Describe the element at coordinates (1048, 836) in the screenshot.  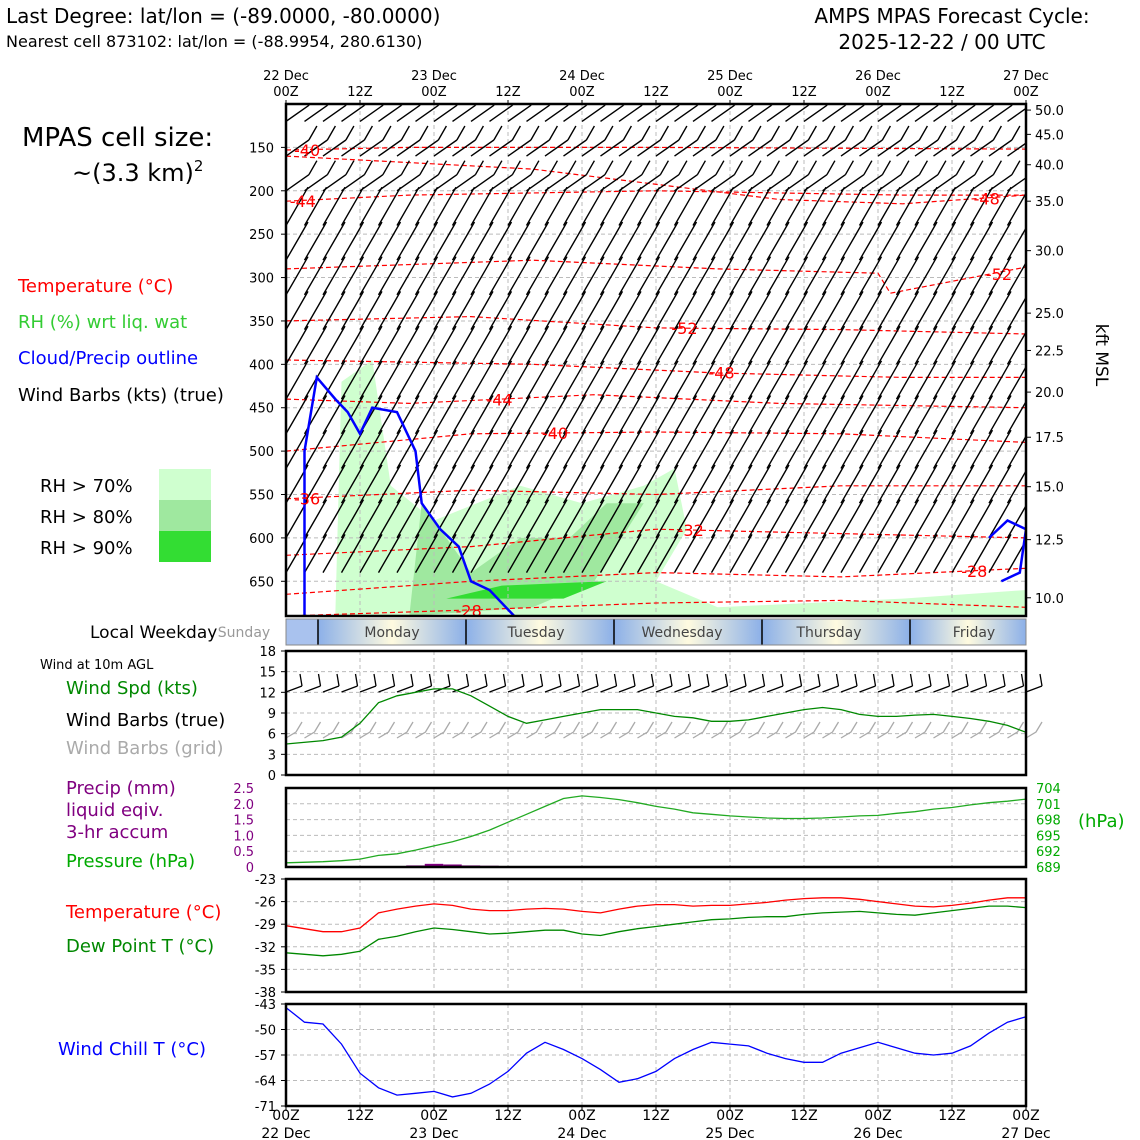
I see `pressure-tick-label: 695` at that location.